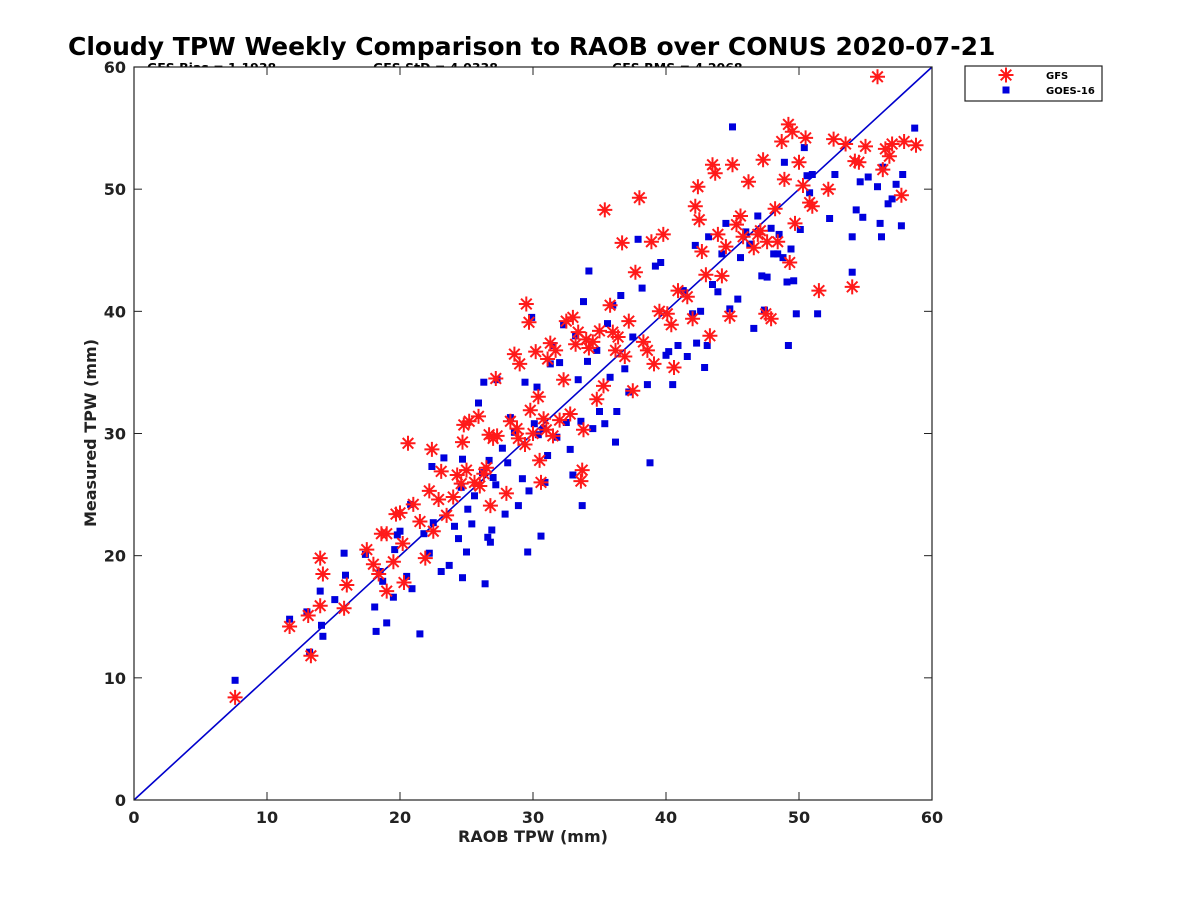  What do you see at coordinates (120, 800) in the screenshot?
I see `y-tick-label: 0` at bounding box center [120, 800].